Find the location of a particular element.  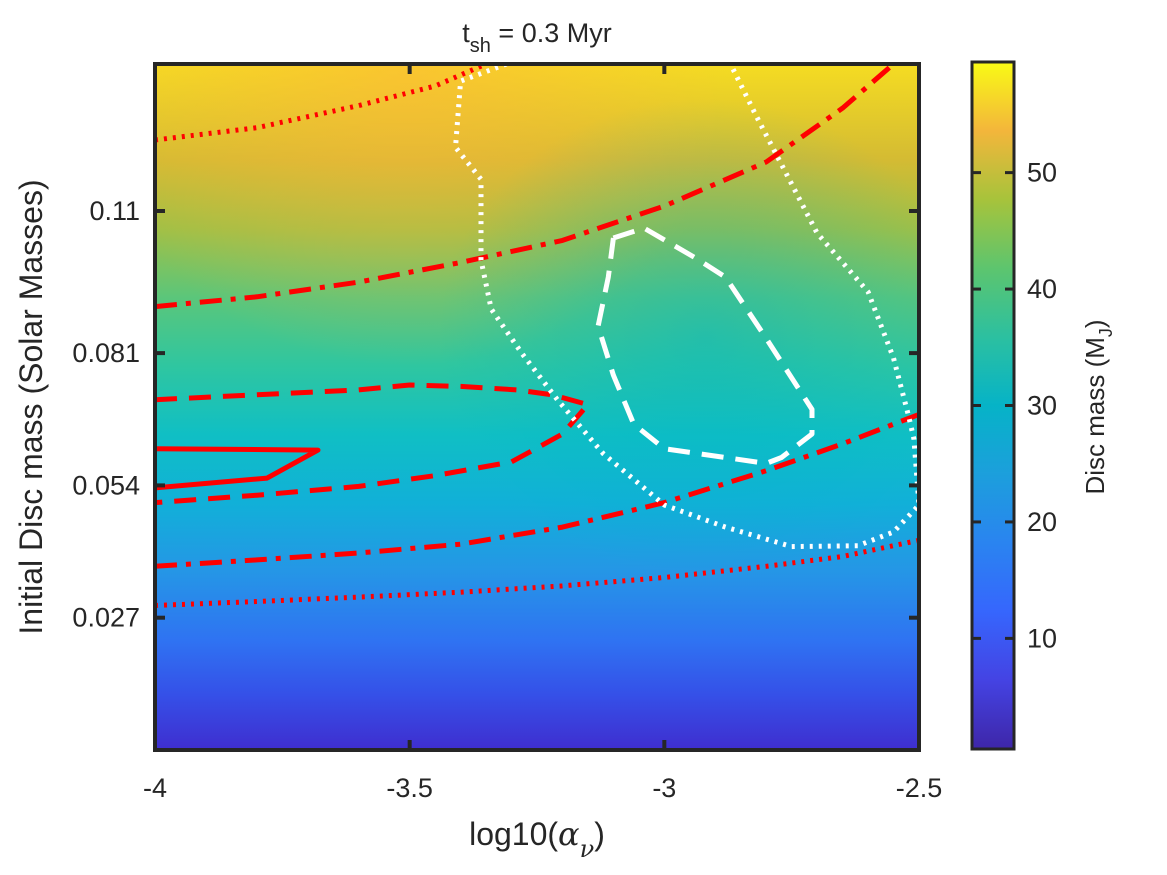

x-label-suffix: ) is located at coordinates (599, 834).